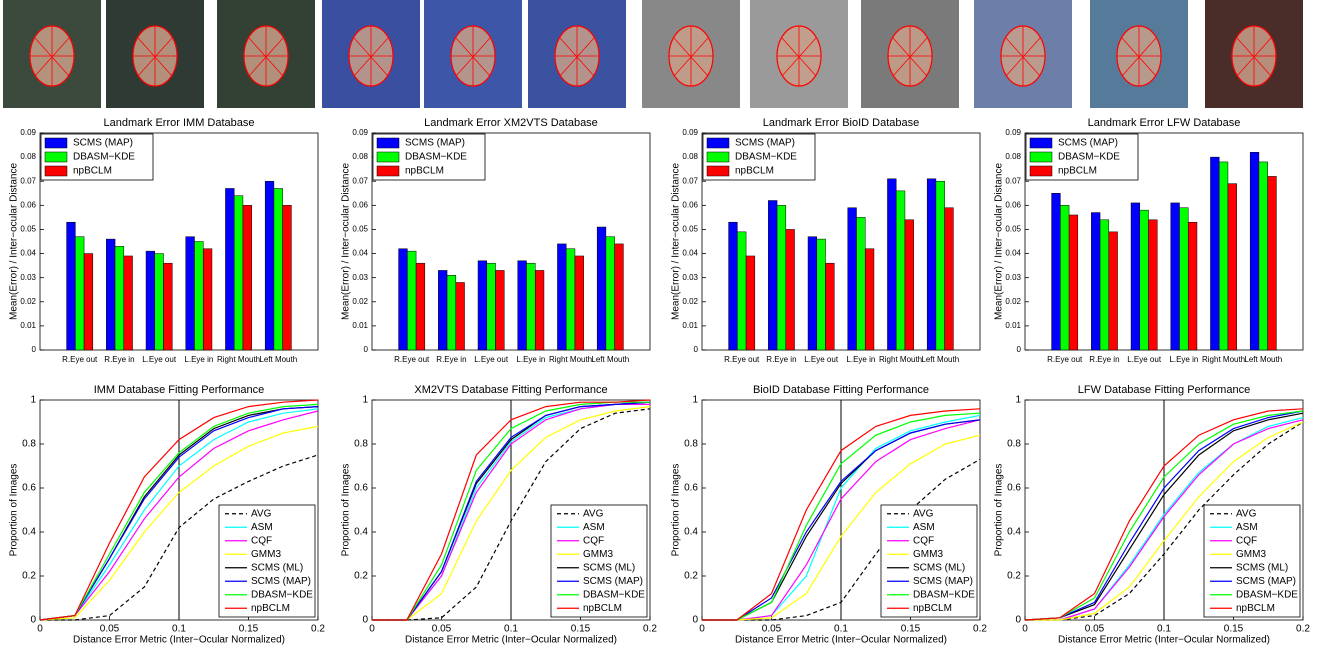 This screenshot has width=1325, height=649. What do you see at coordinates (581, 629) in the screenshot?
I see `x-tick-label: 0.15` at bounding box center [581, 629].